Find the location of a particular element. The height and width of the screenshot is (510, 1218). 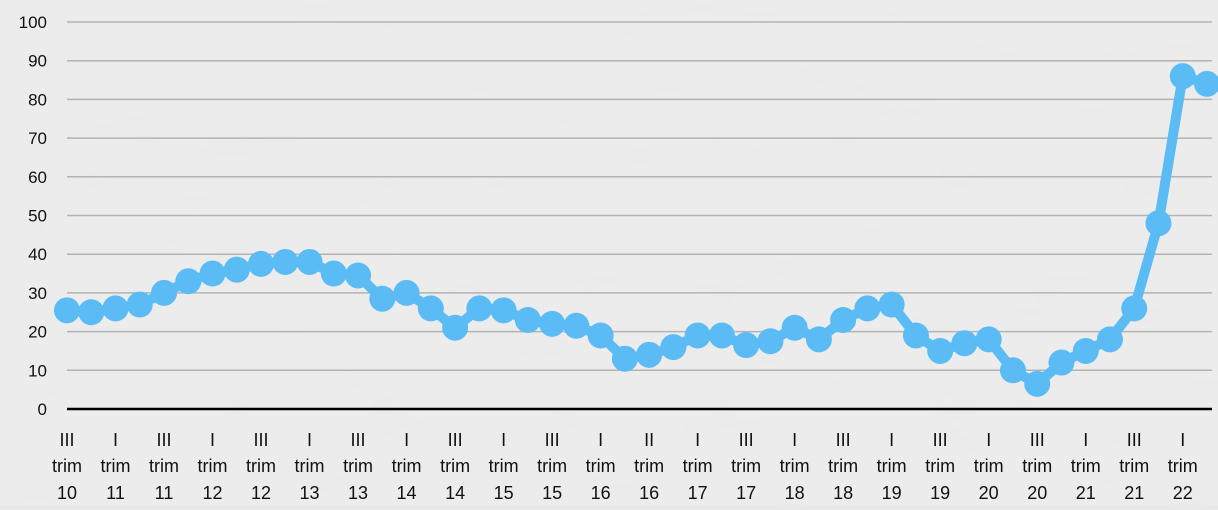

x-tick-label: III trim 14 is located at coordinates (455, 466).